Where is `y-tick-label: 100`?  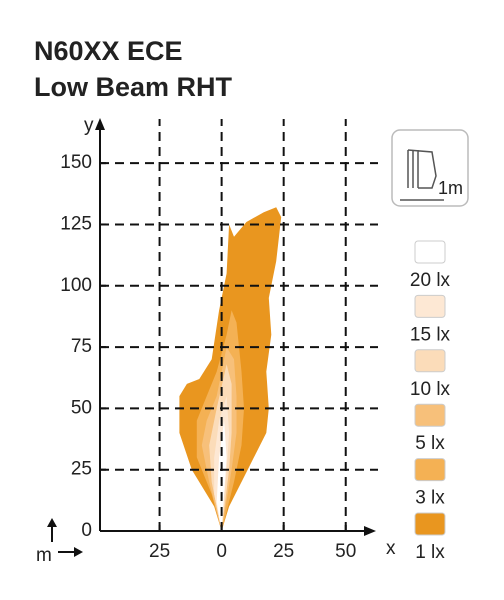
y-tick-label: 100 is located at coordinates (76, 285).